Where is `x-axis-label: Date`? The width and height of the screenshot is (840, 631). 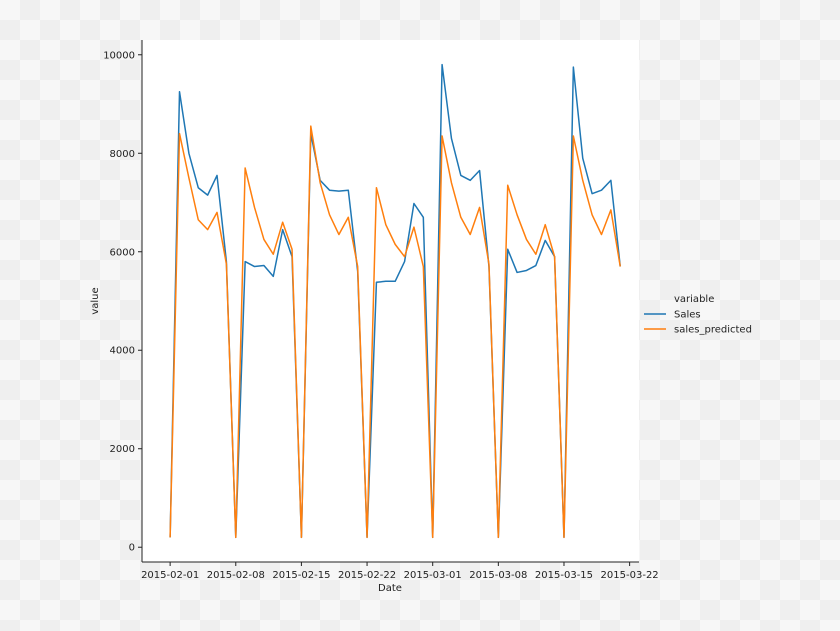
x-axis-label: Date is located at coordinates (390, 588).